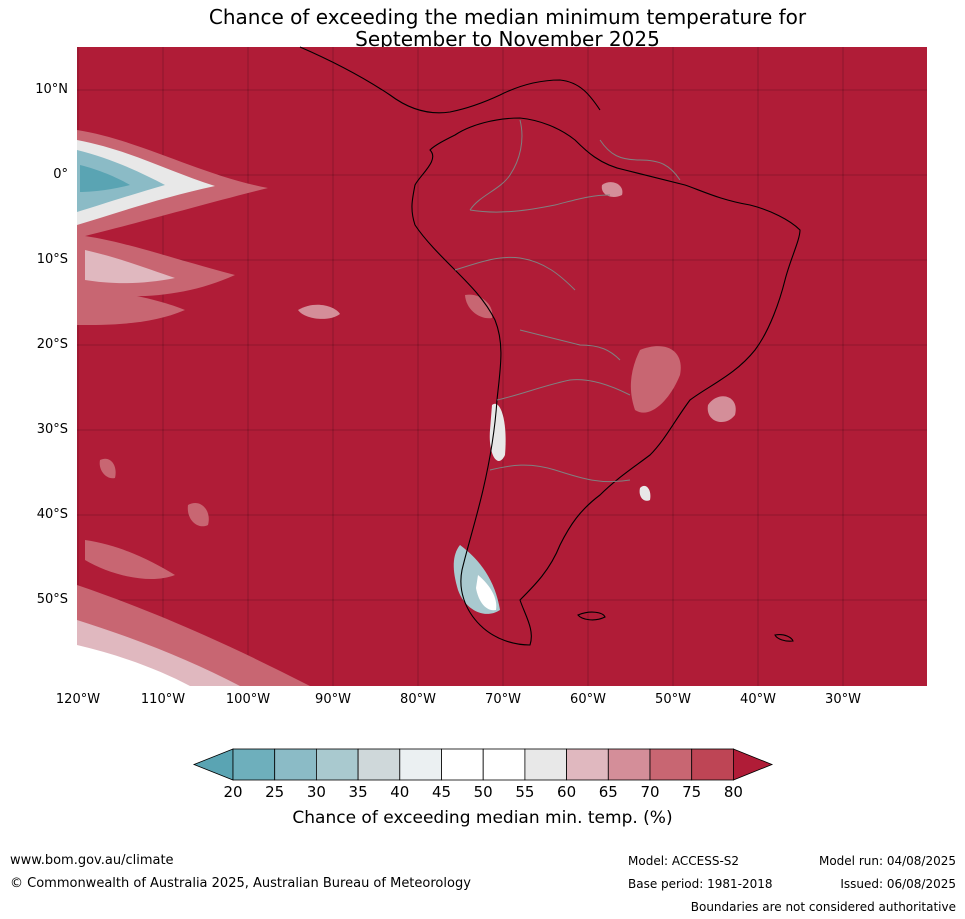 Image resolution: width=965 pixels, height=919 pixels. I want to click on lon-label-80w: 80°W, so click(418, 699).